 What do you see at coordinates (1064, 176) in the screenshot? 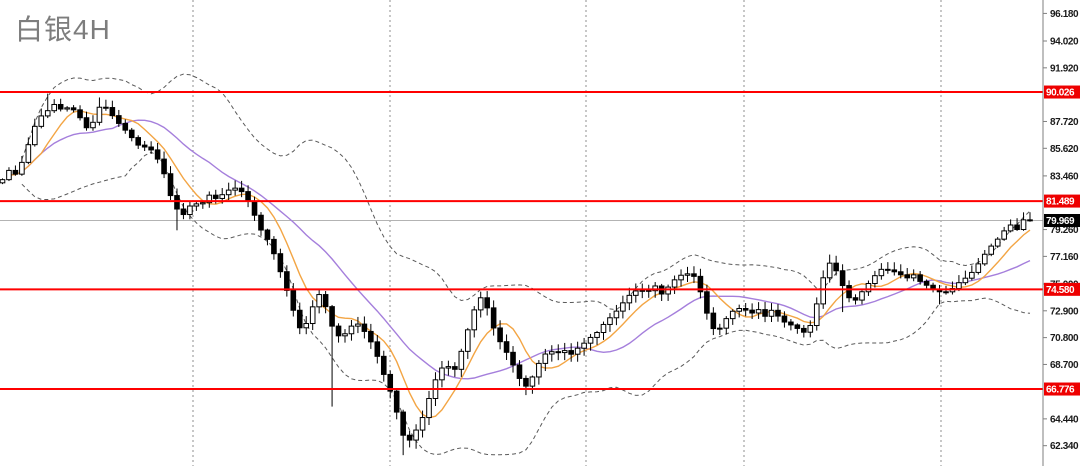
I see `axis-tick-label: 83.460` at bounding box center [1064, 176].